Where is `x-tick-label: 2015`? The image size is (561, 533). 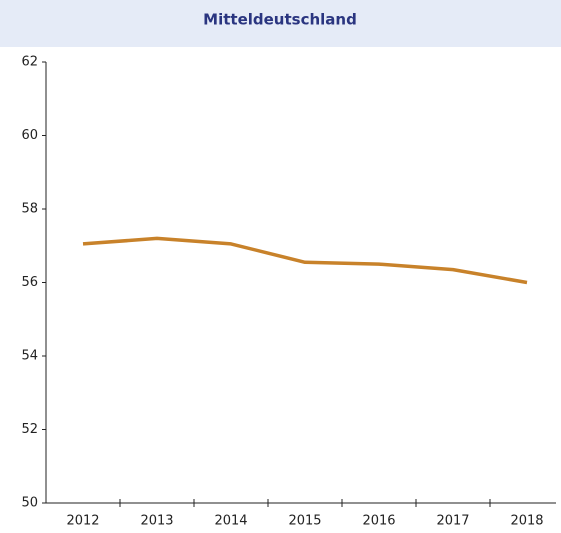
x-tick-label: 2015 is located at coordinates (304, 521).